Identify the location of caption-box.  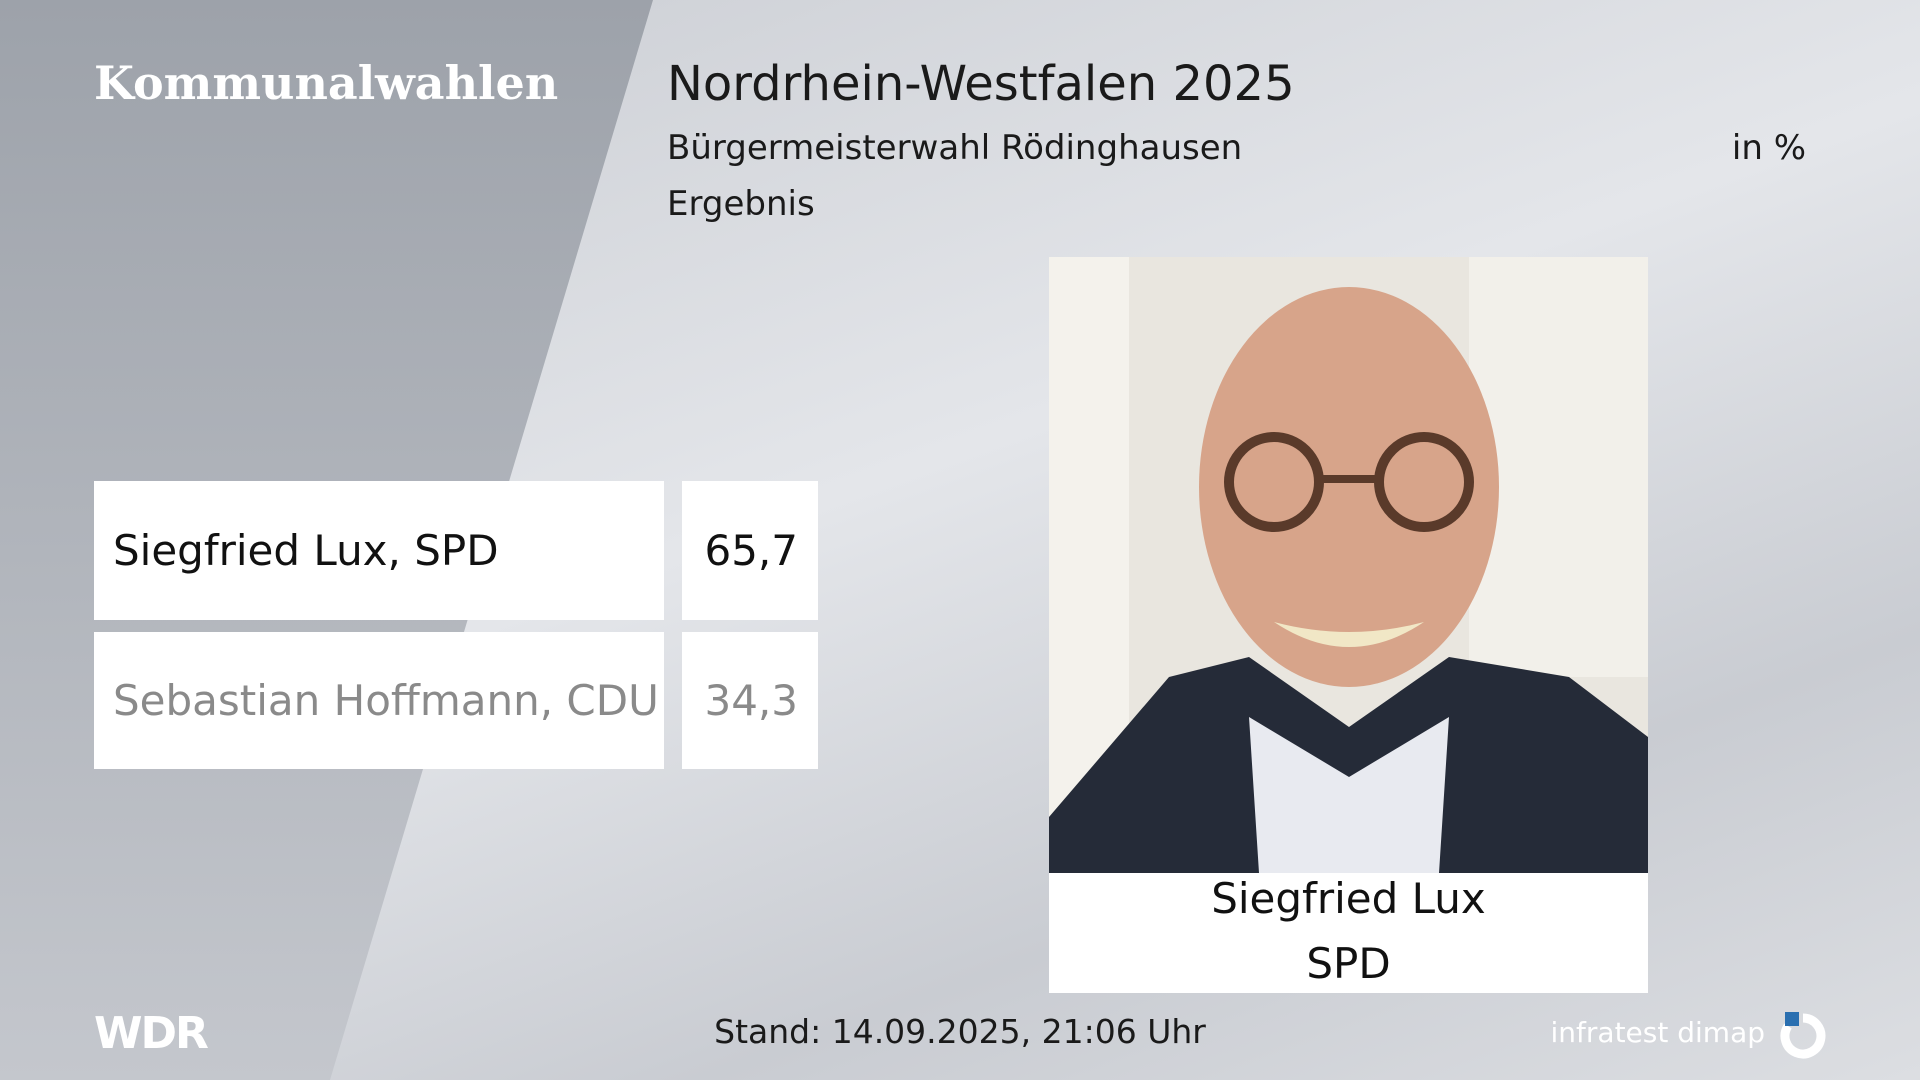
(1348, 933).